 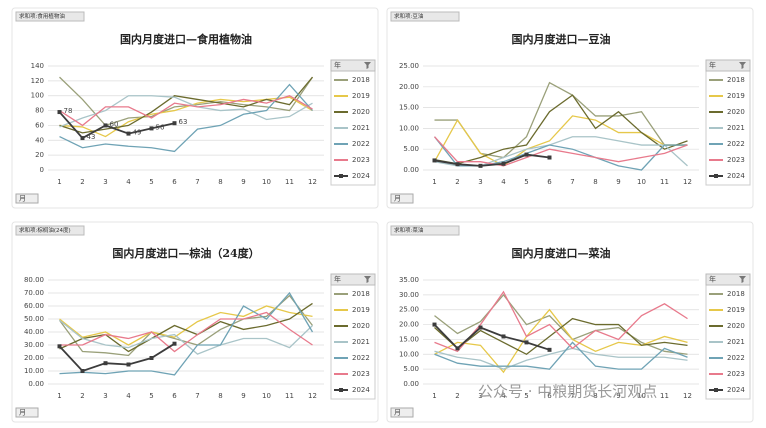 What do you see at coordinates (618, 182) in the screenshot?
I see `x-tick-label: 9` at bounding box center [618, 182].